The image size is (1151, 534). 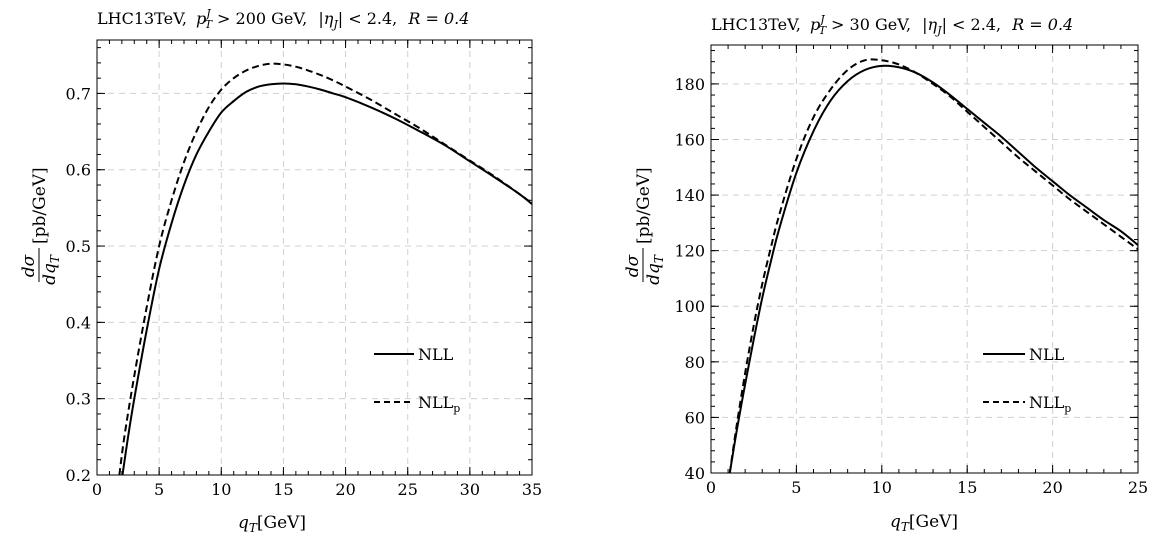 I want to click on y-tick-label-3: 0.5, so click(x=78, y=246).